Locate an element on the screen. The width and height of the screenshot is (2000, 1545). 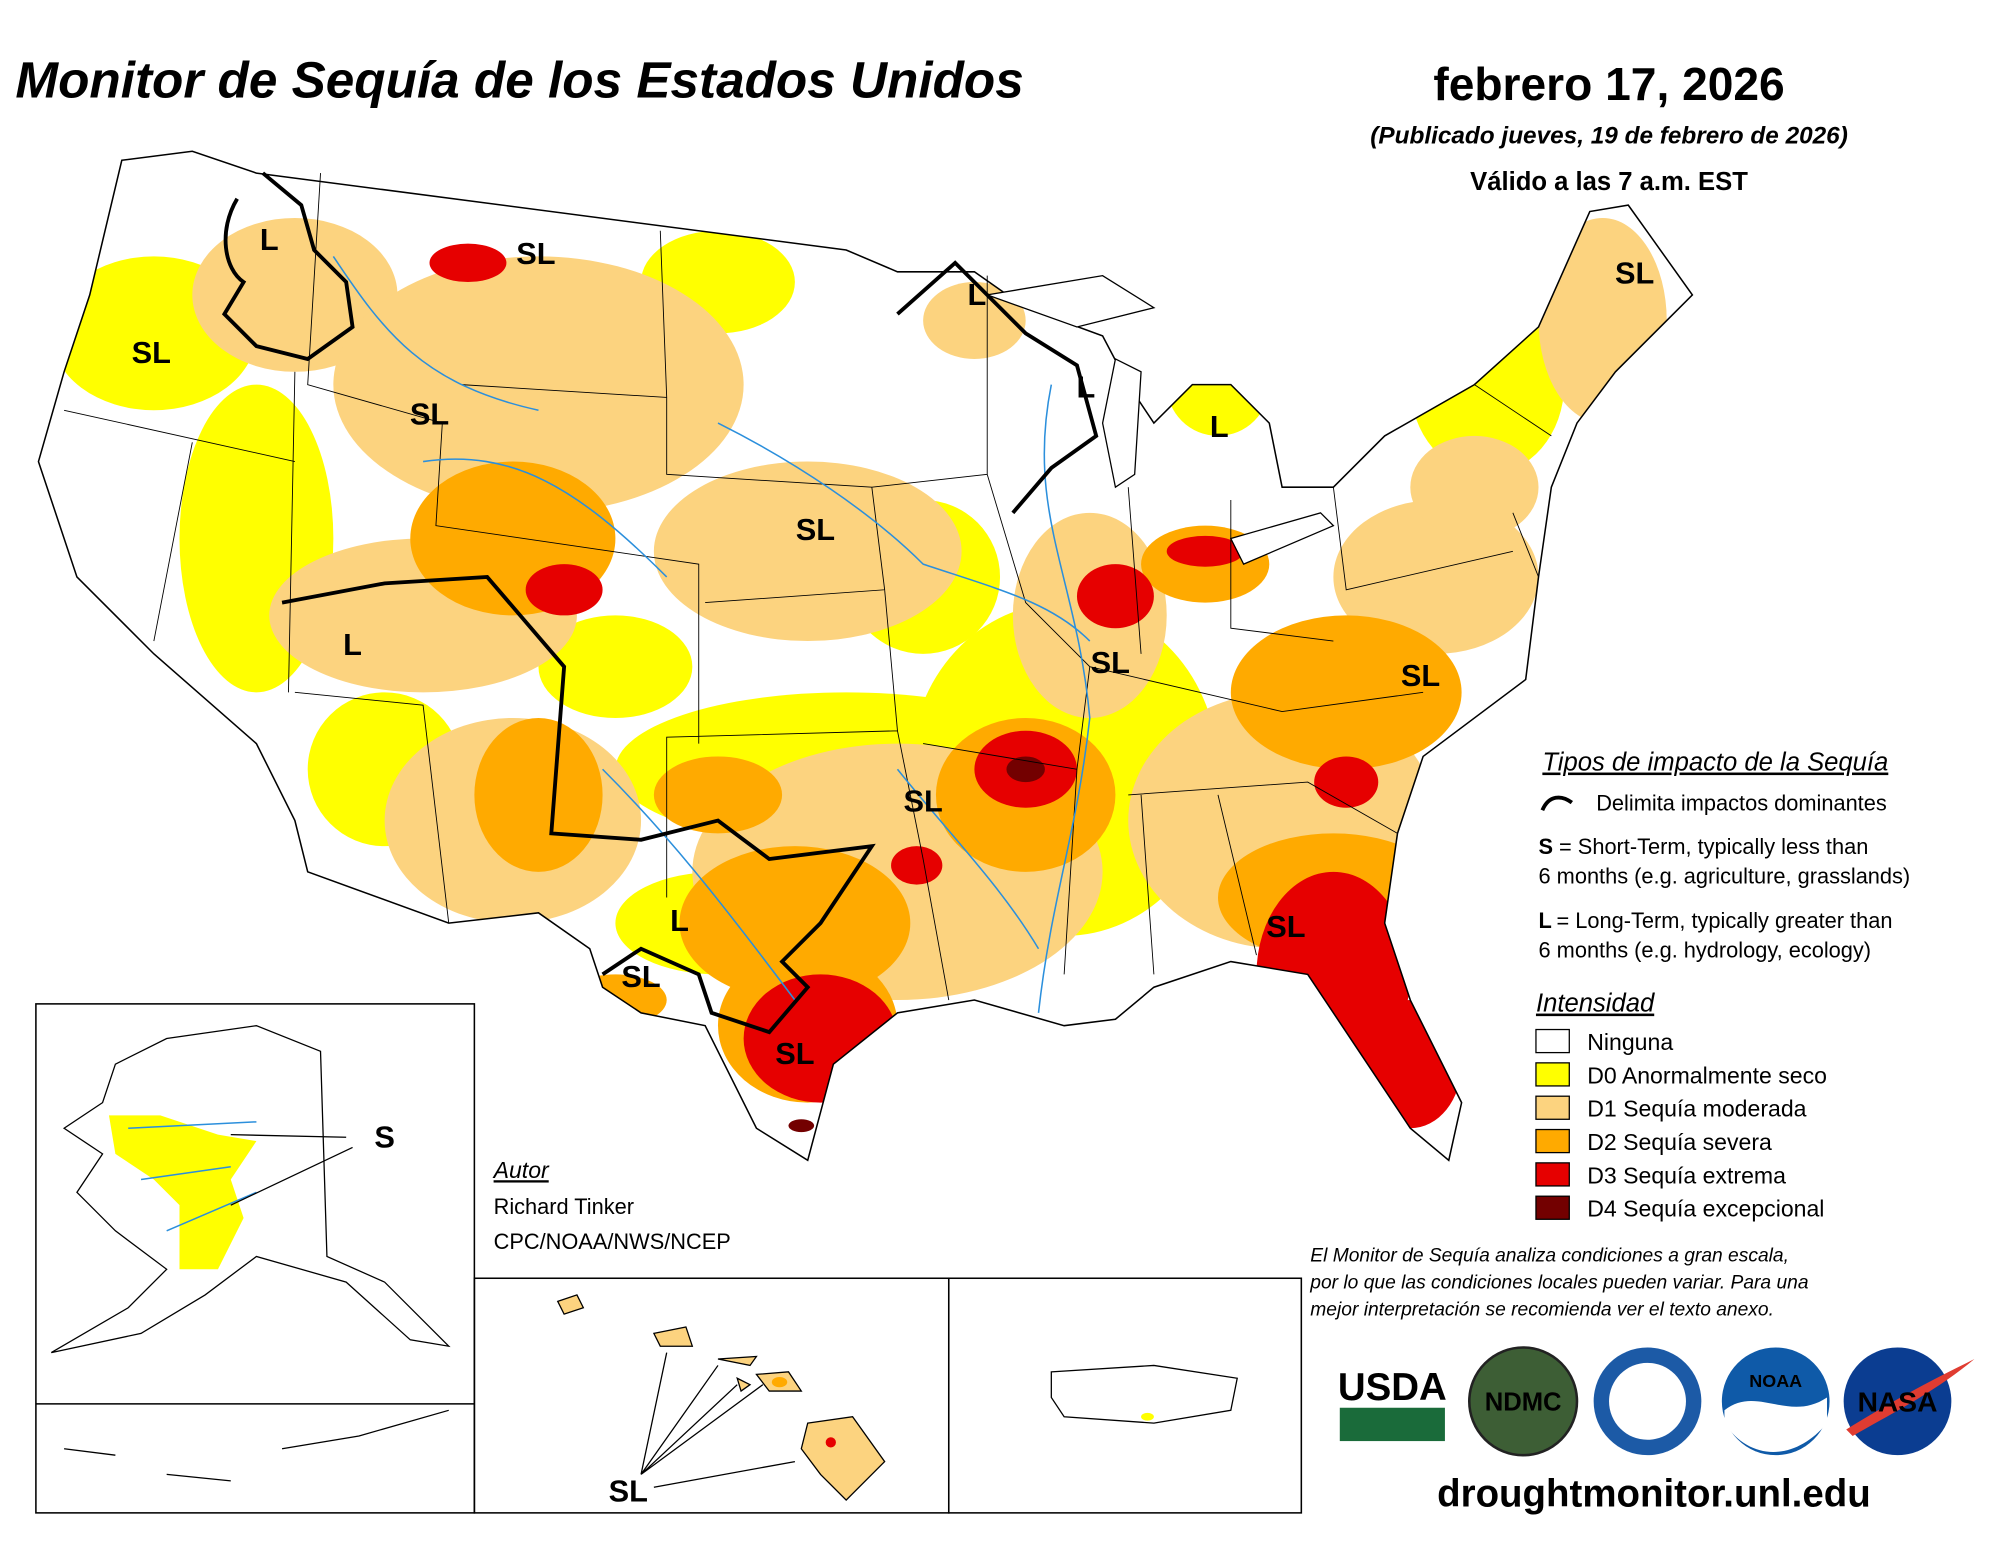
logo-text: USDA is located at coordinates (1392, 1387).